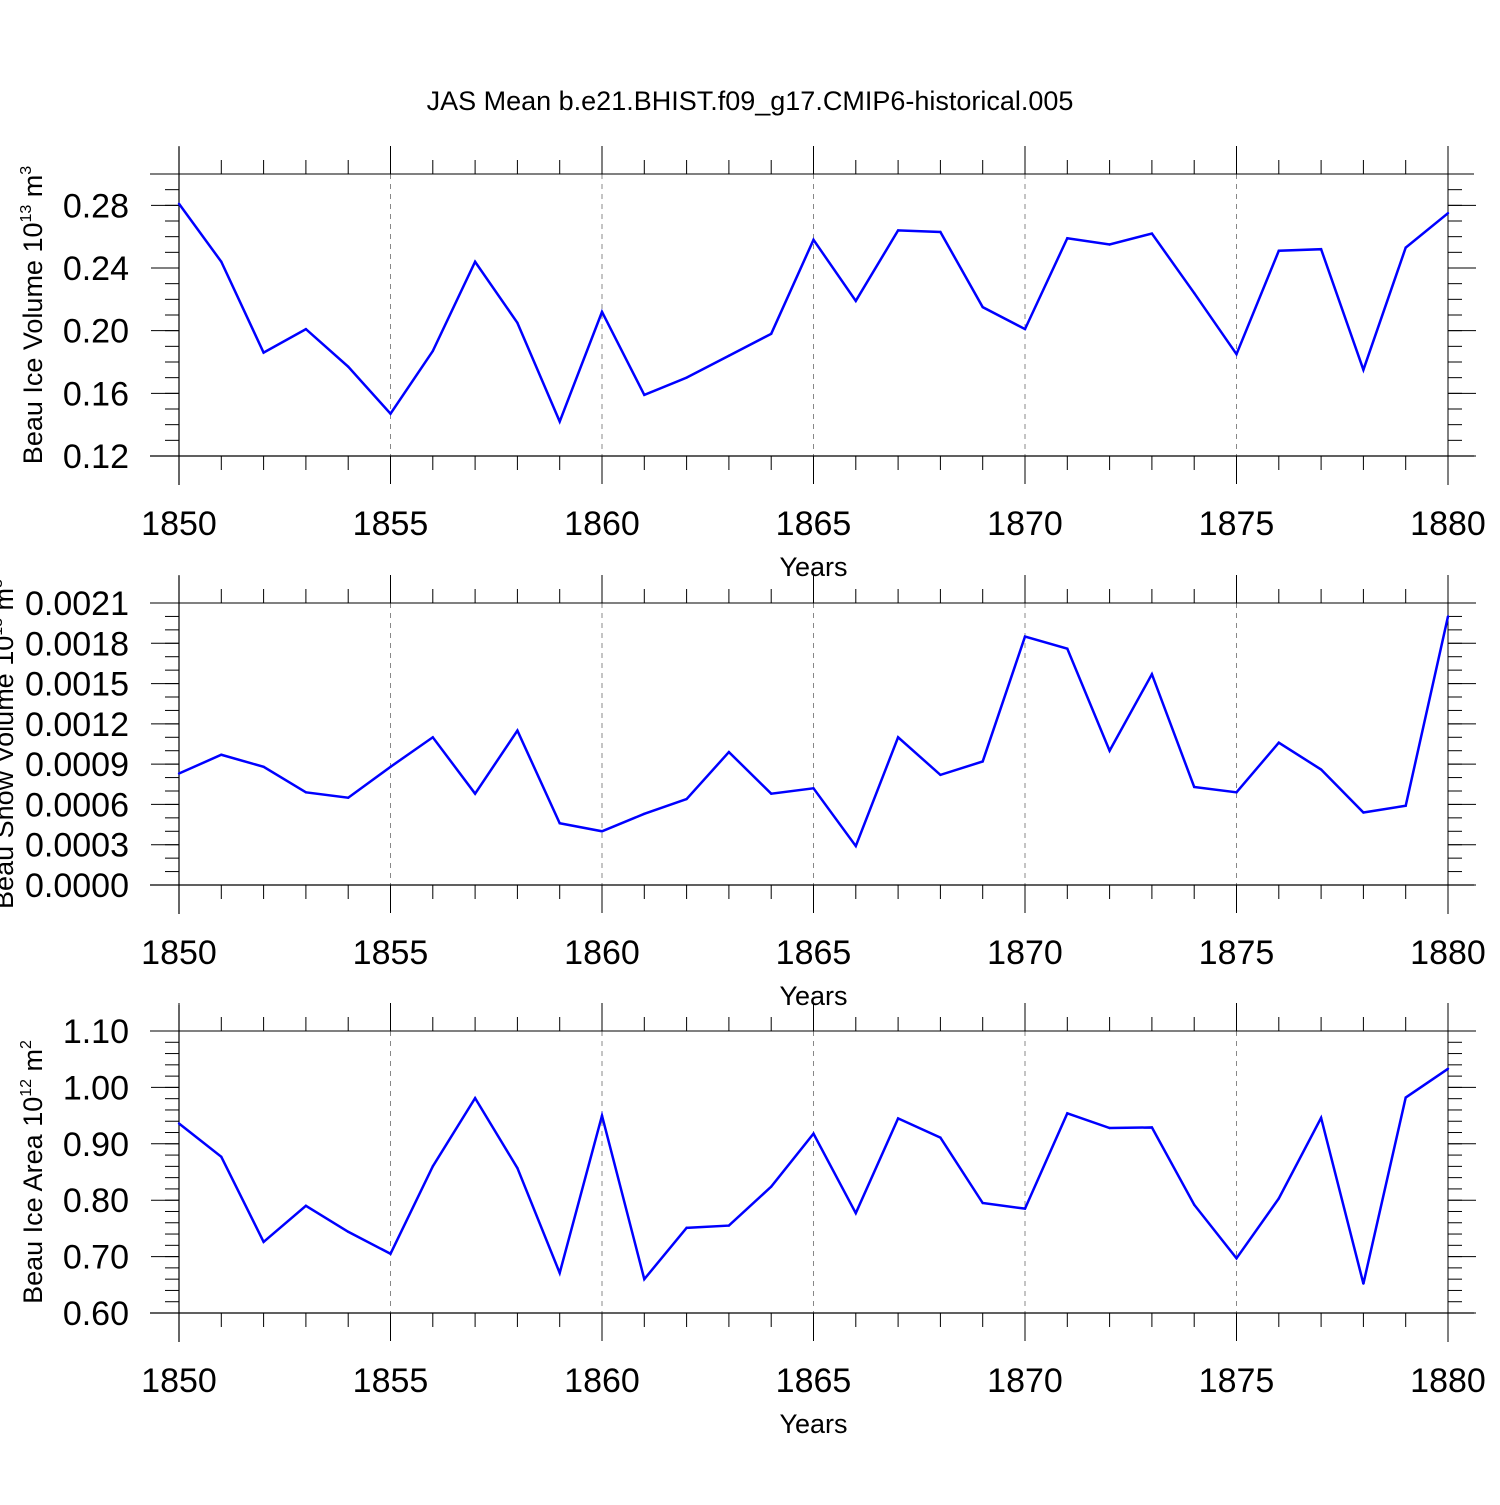 Image resolution: width=1500 pixels, height=1505 pixels. What do you see at coordinates (77, 644) in the screenshot?
I see `y-tick-label: 0.0018` at bounding box center [77, 644].